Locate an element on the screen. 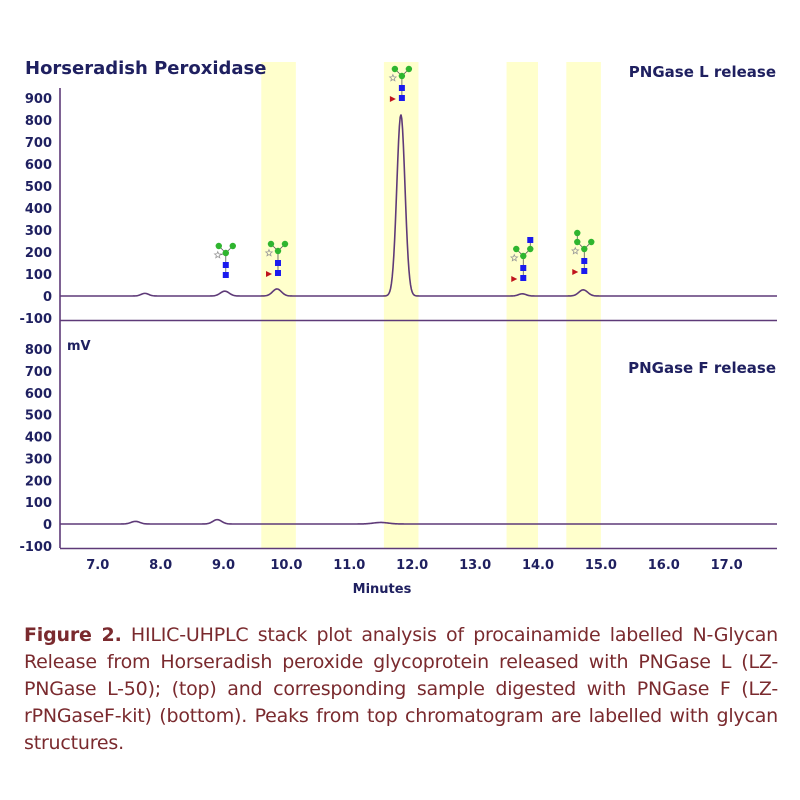  x-tick-label: 10.0 is located at coordinates (286, 565).